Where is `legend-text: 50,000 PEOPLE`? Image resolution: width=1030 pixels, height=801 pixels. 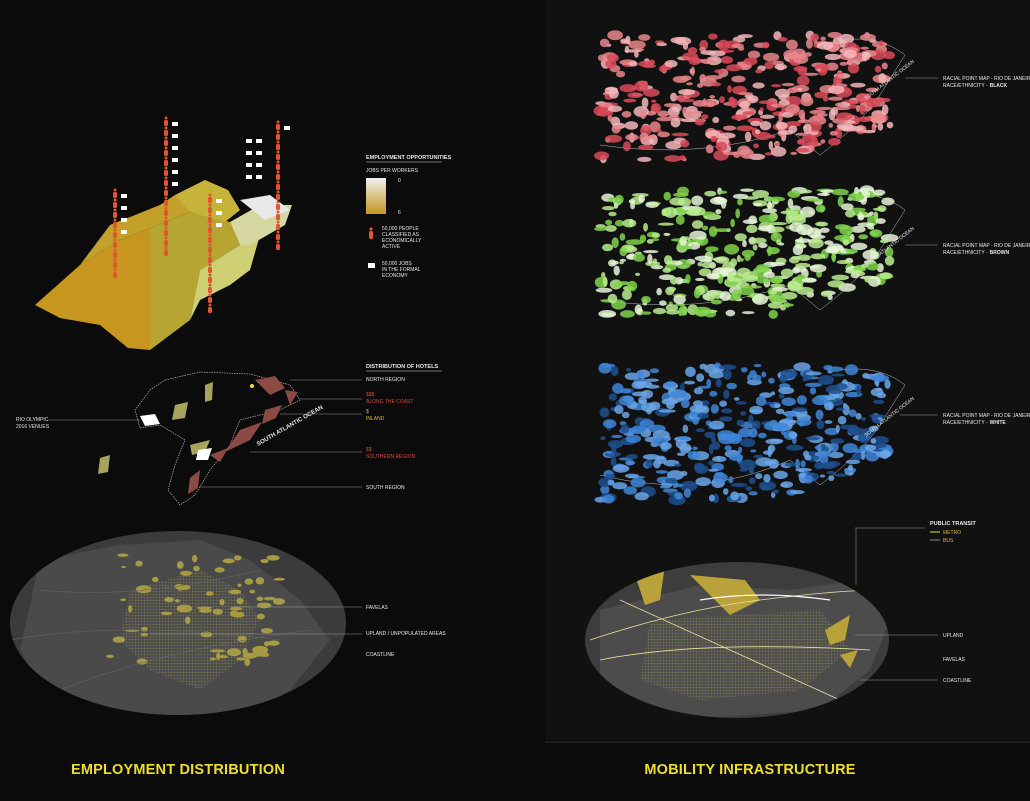 legend-text: 50,000 PEOPLE is located at coordinates (400, 229).